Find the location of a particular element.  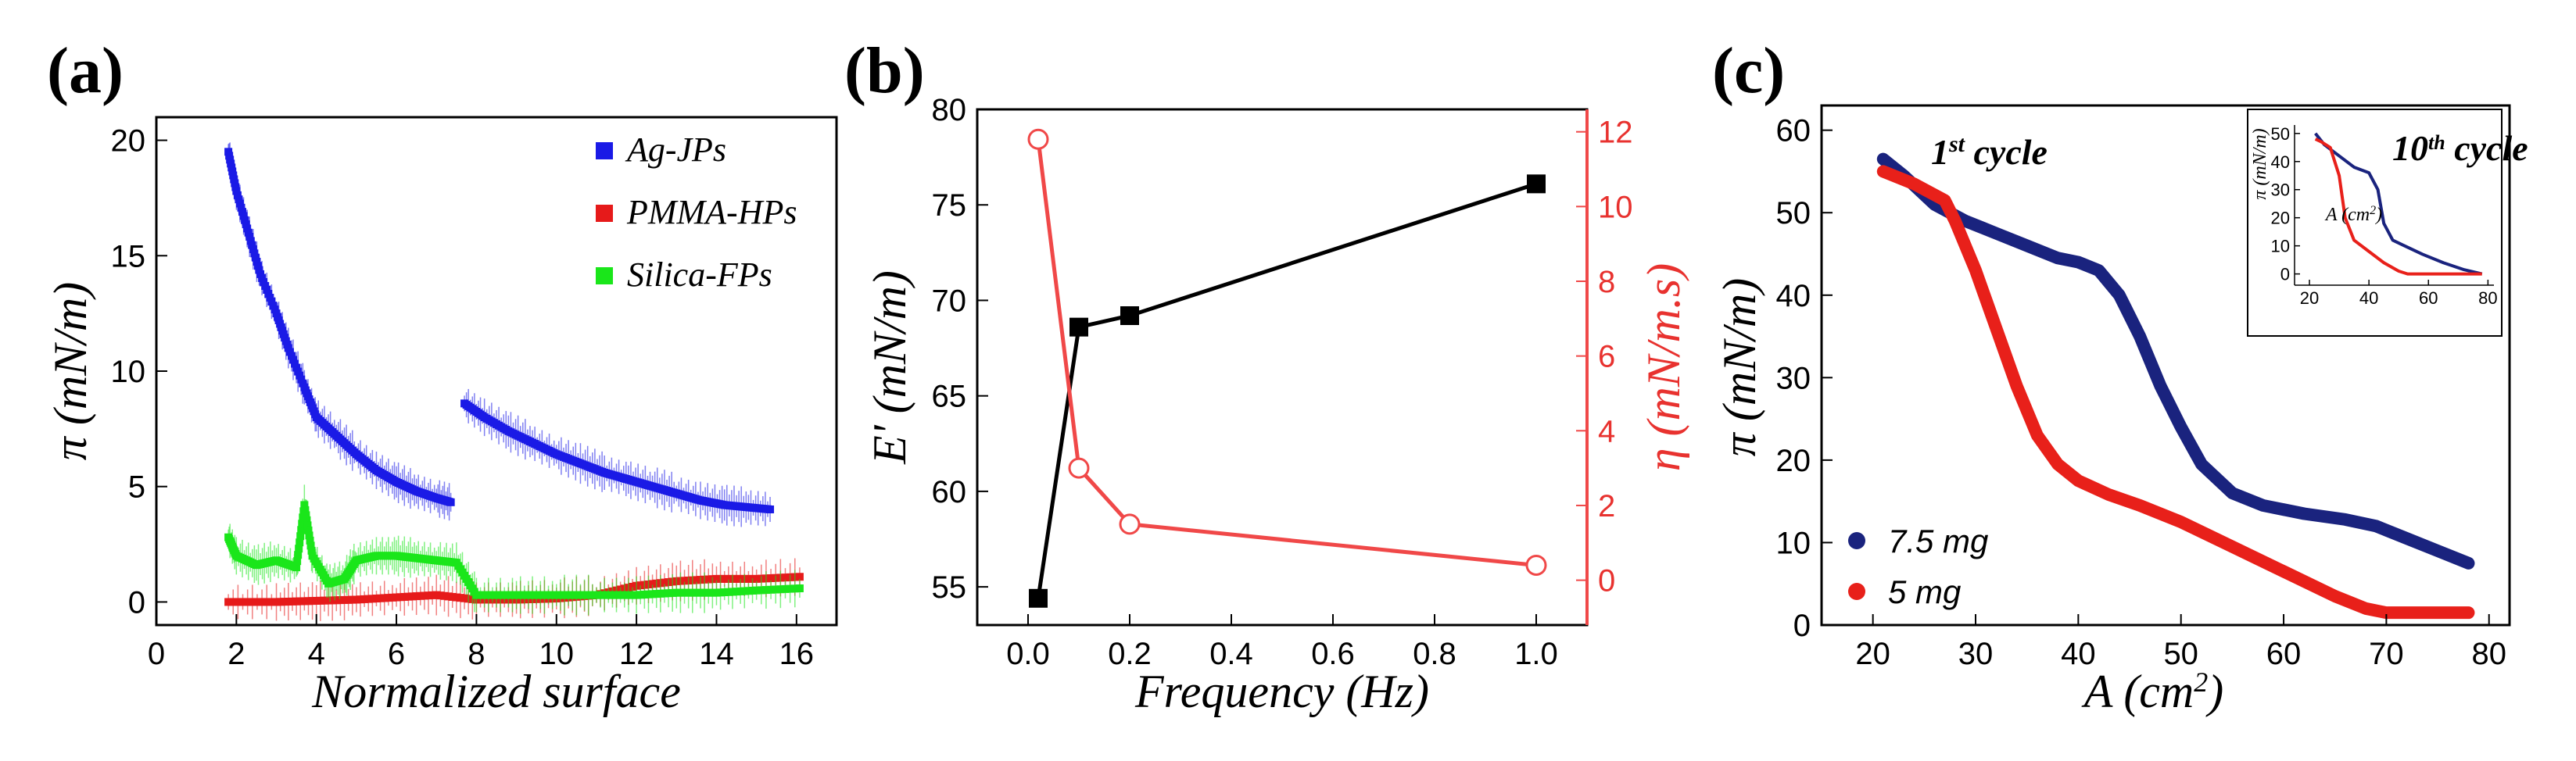

y2-axis-title-b: η (mN/m.s) is located at coordinates (1663, 367).